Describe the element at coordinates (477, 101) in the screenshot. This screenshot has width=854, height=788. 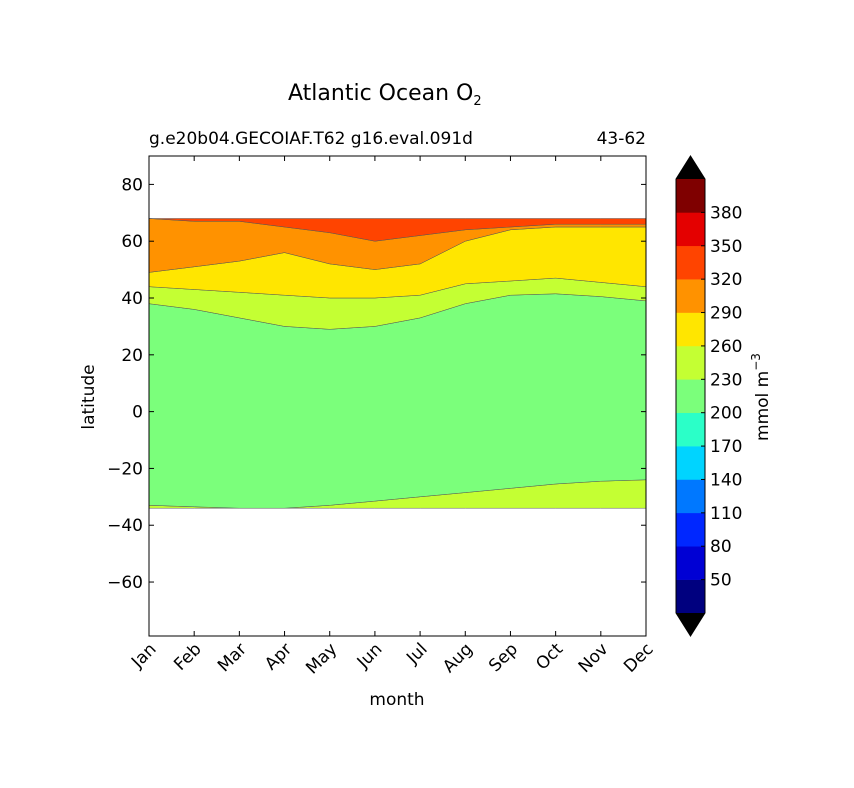
I see `chart-title-subscript: 2` at that location.